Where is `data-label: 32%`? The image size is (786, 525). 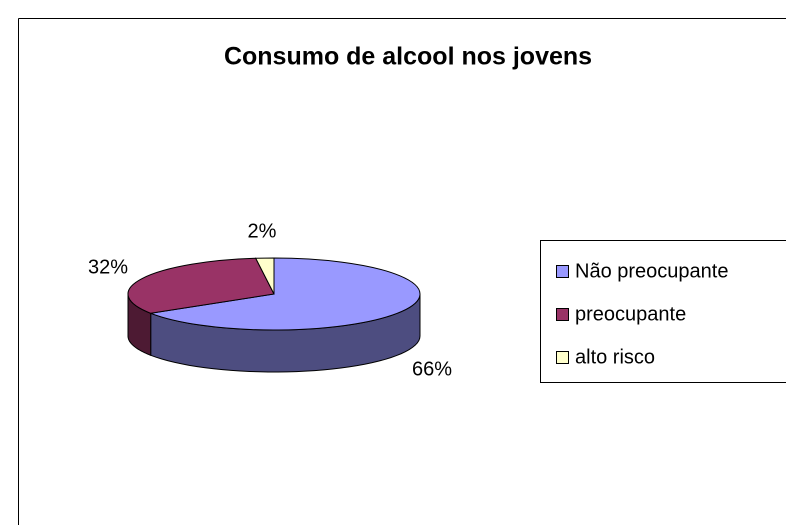 data-label: 32% is located at coordinates (108, 267).